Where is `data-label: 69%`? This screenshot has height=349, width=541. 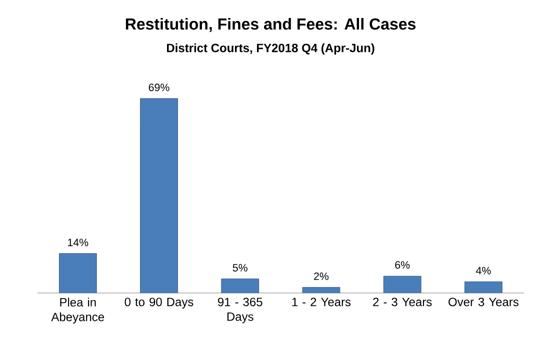
data-label: 69% is located at coordinates (159, 88).